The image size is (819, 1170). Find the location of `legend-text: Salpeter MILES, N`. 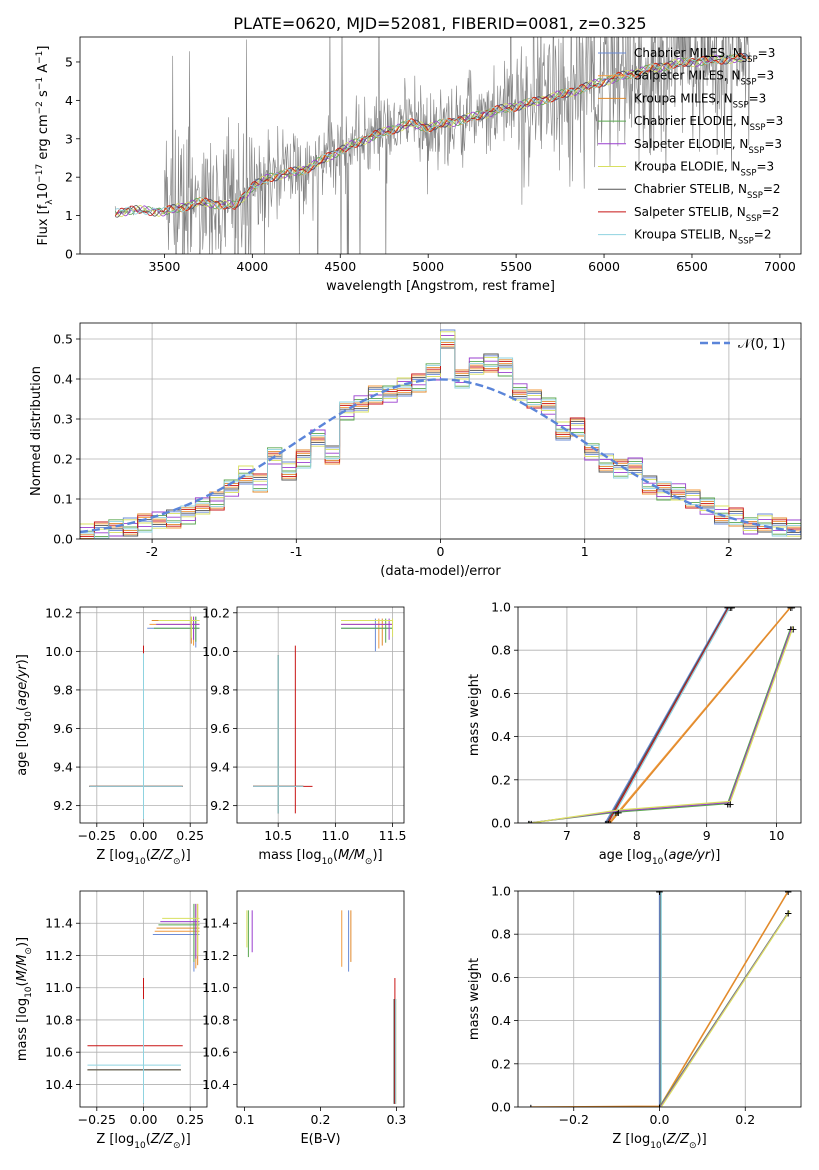

legend-text: Salpeter MILES, N is located at coordinates (687, 76).